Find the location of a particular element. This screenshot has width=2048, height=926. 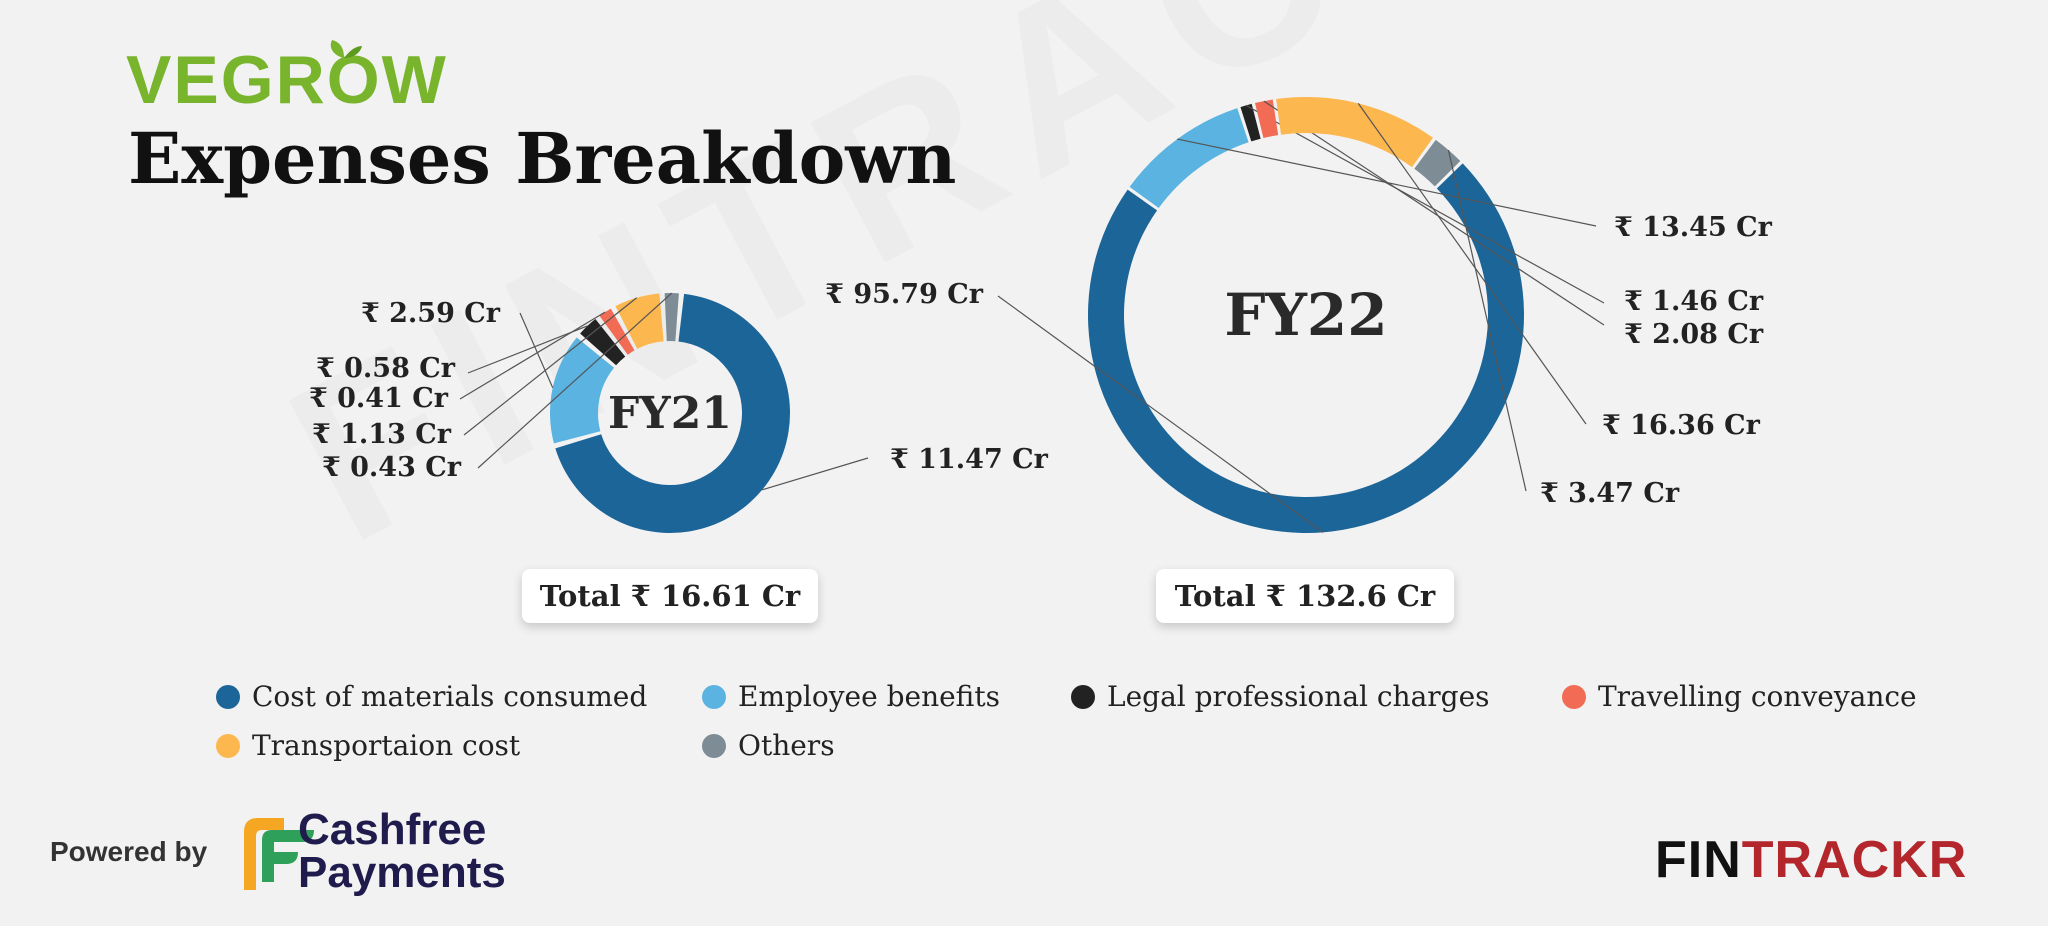

leaf-icon is located at coordinates (346, 49).